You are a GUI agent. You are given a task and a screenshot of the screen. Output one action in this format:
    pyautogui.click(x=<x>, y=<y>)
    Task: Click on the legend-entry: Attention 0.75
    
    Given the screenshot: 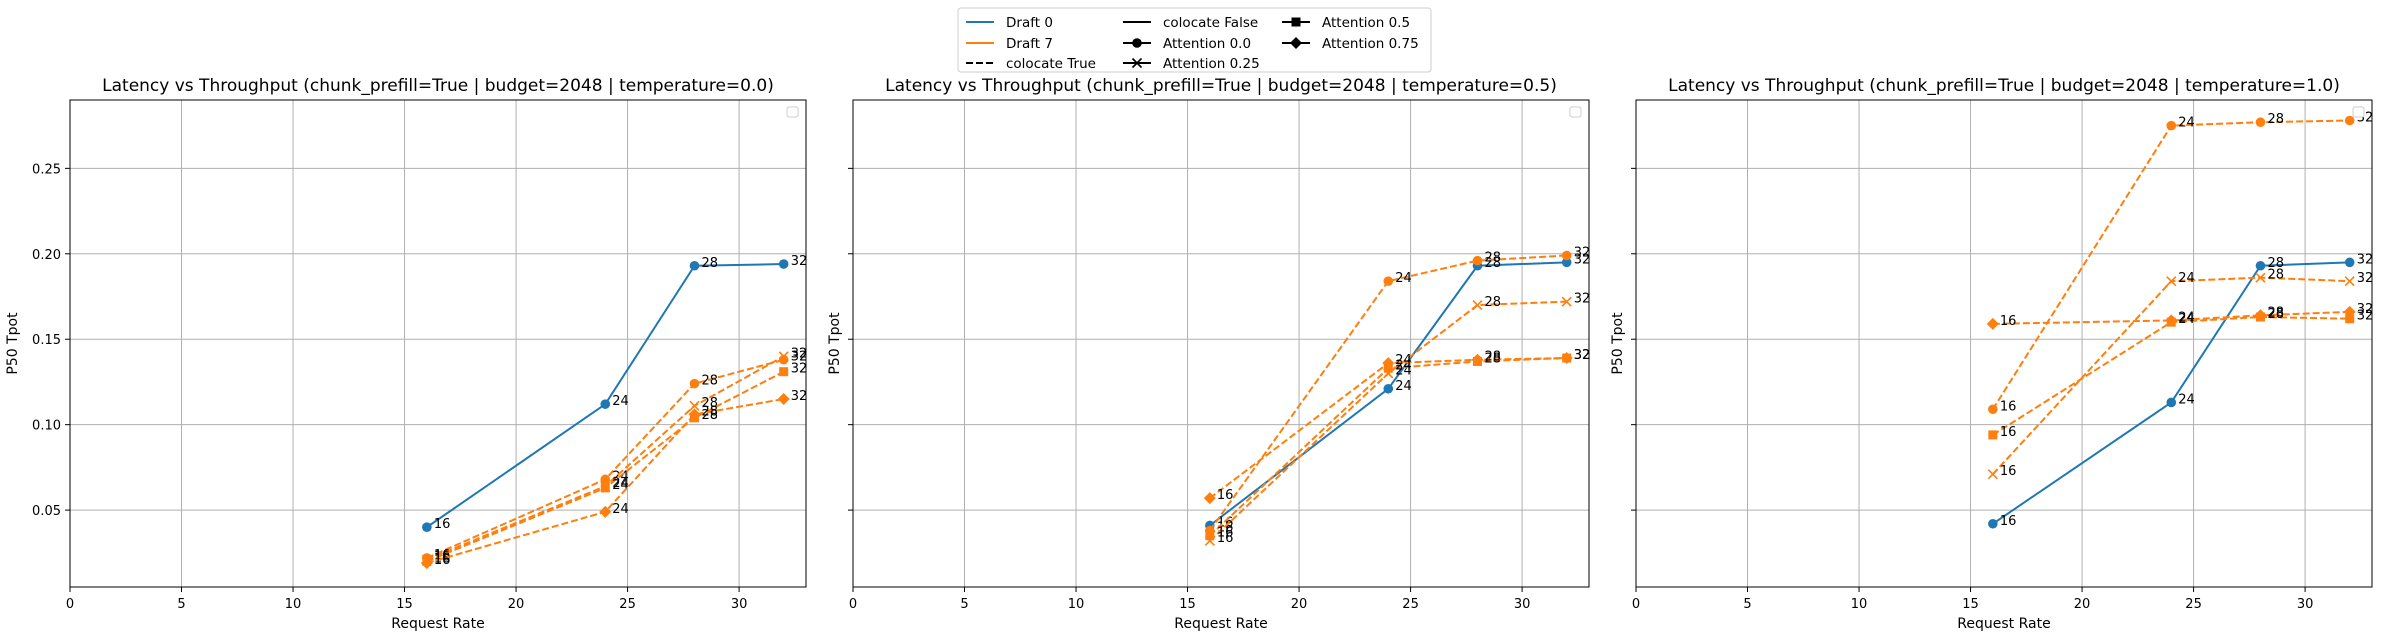 What is the action you would take?
    pyautogui.click(x=1350, y=44)
    